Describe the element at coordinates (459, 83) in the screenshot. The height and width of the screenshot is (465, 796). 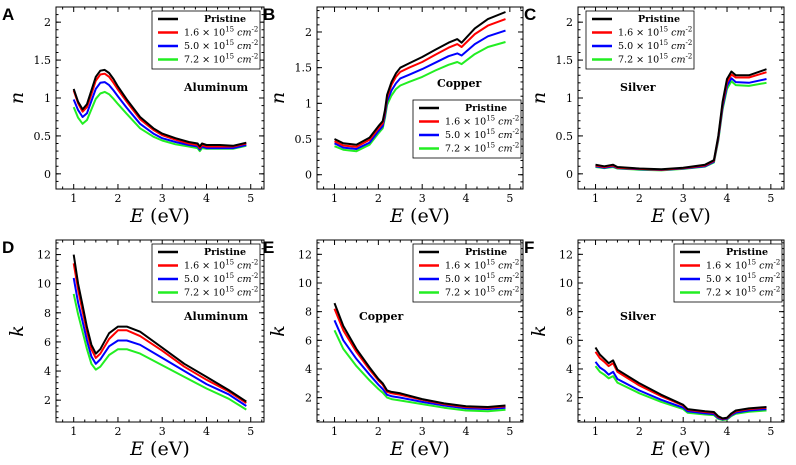
I see `material-label: Copper` at that location.